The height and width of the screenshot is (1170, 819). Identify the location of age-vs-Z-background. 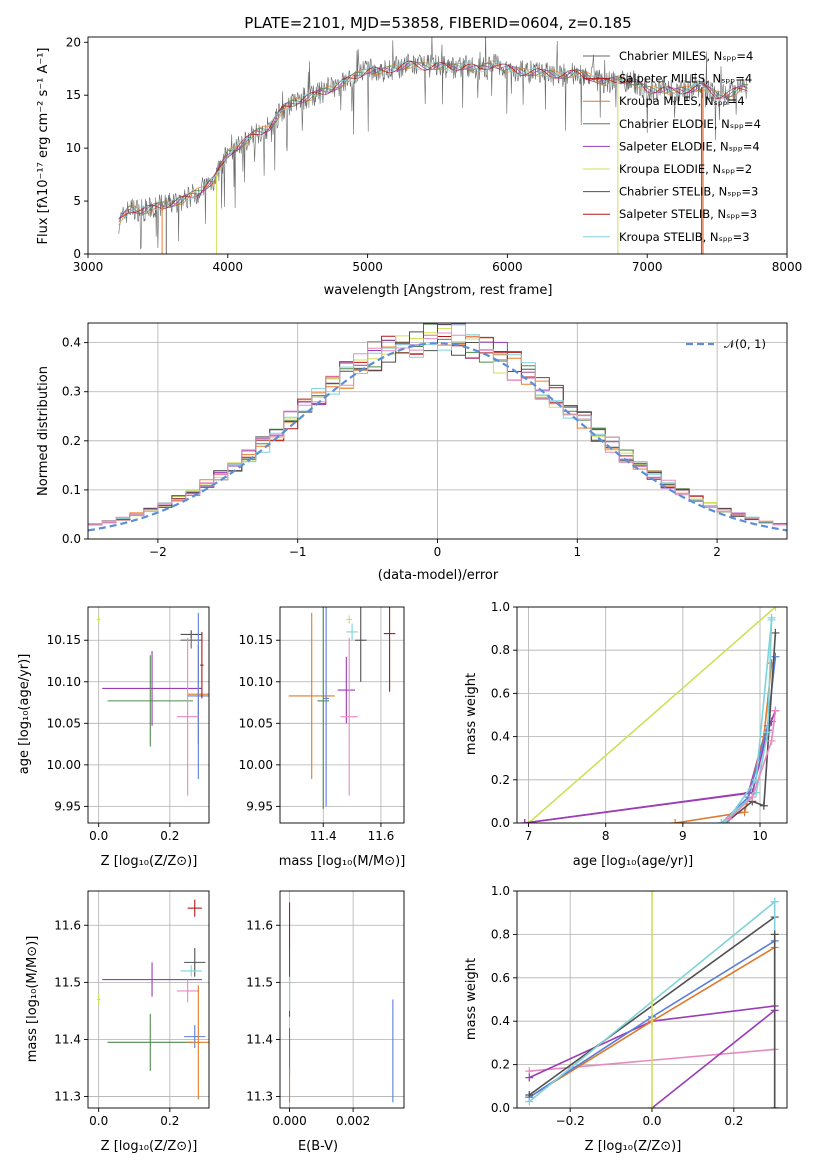
(148, 715).